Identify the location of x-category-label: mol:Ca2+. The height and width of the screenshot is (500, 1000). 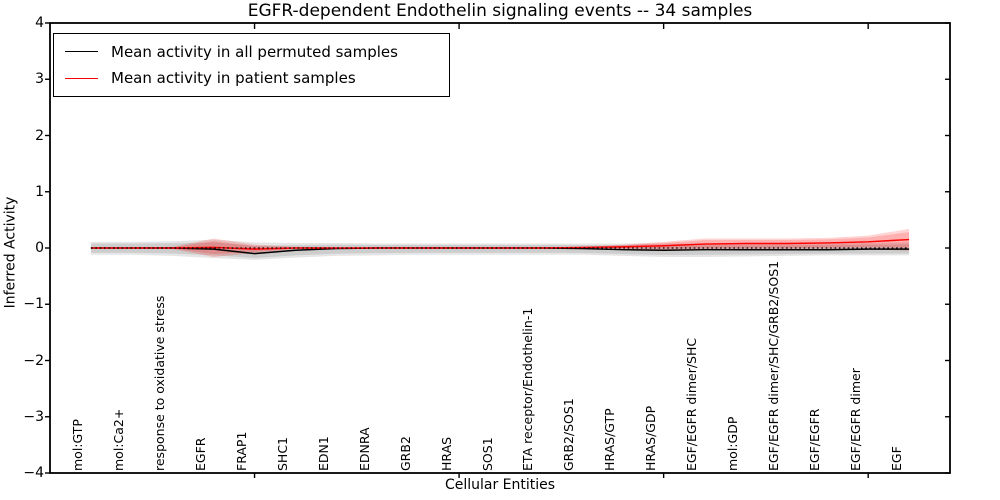
(119, 439).